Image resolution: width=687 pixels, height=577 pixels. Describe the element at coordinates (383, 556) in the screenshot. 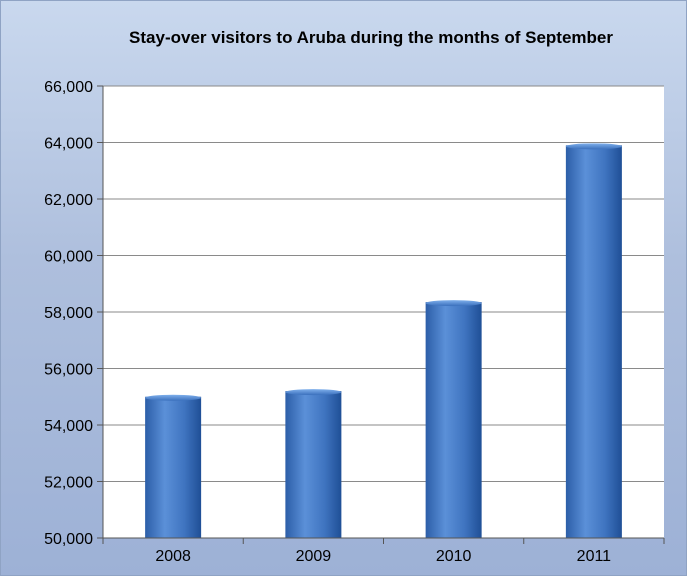

I see `x-tick-labels: 2008 2009 2010 2011` at that location.